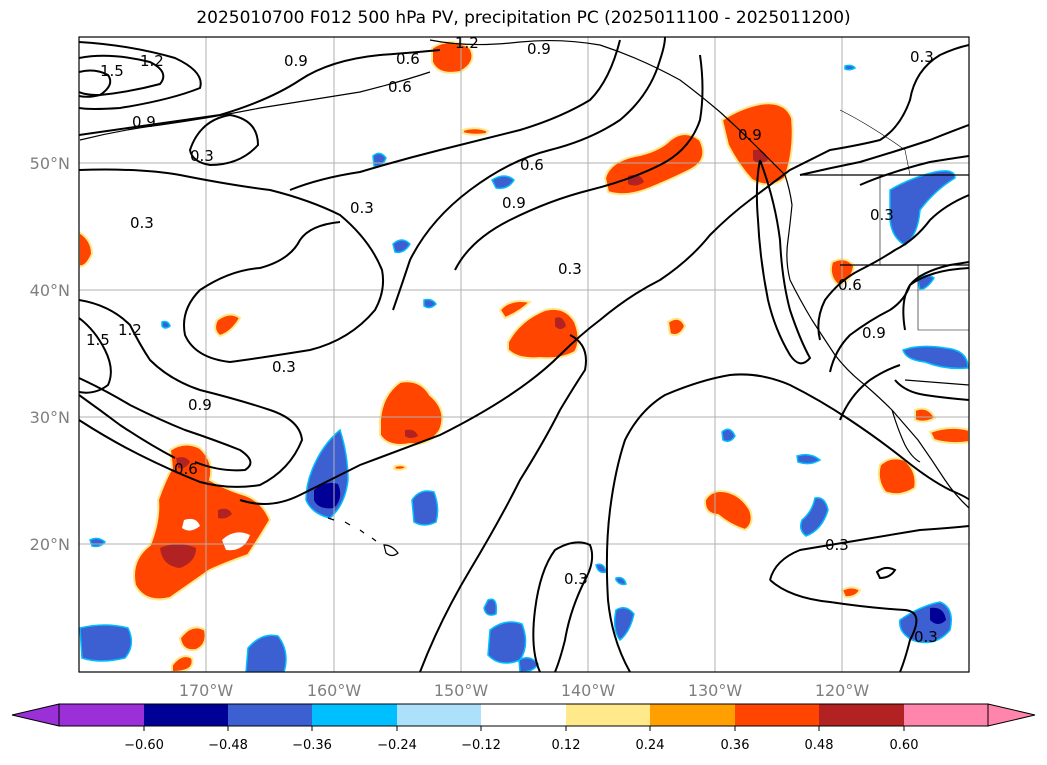 This screenshot has width=1047, height=765. Describe the element at coordinates (819, 745) in the screenshot. I see `colorbar-tick-label: 0.48` at that location.